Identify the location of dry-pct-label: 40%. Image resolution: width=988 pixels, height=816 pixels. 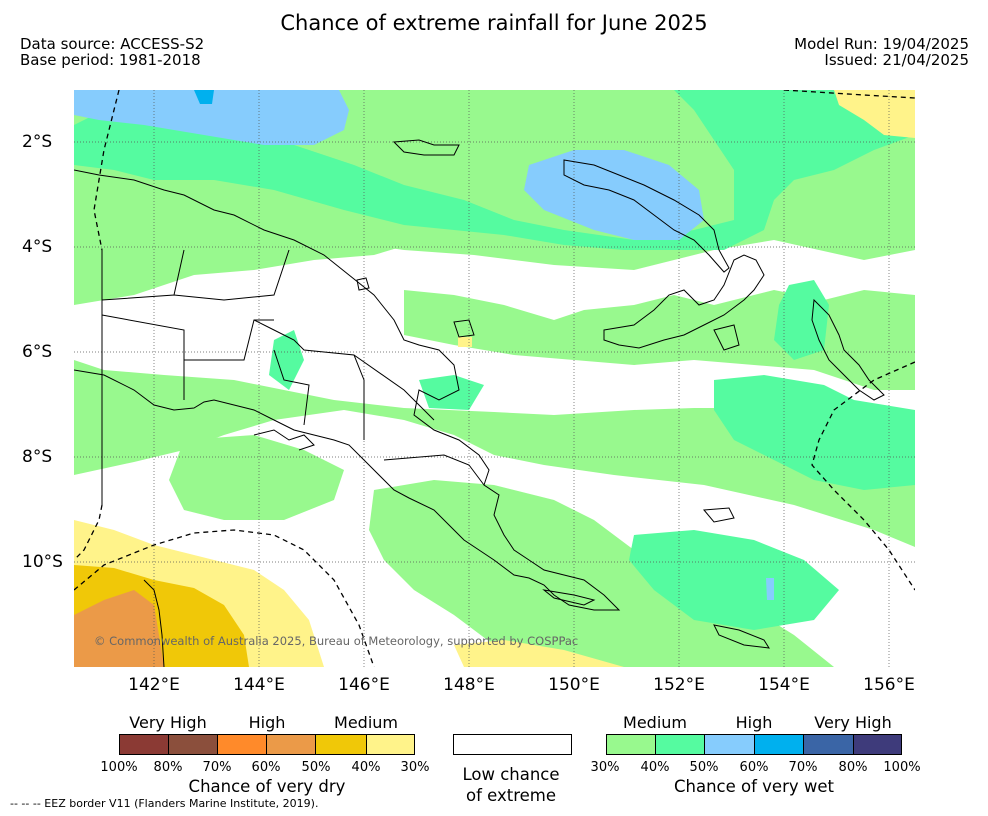
(366, 767).